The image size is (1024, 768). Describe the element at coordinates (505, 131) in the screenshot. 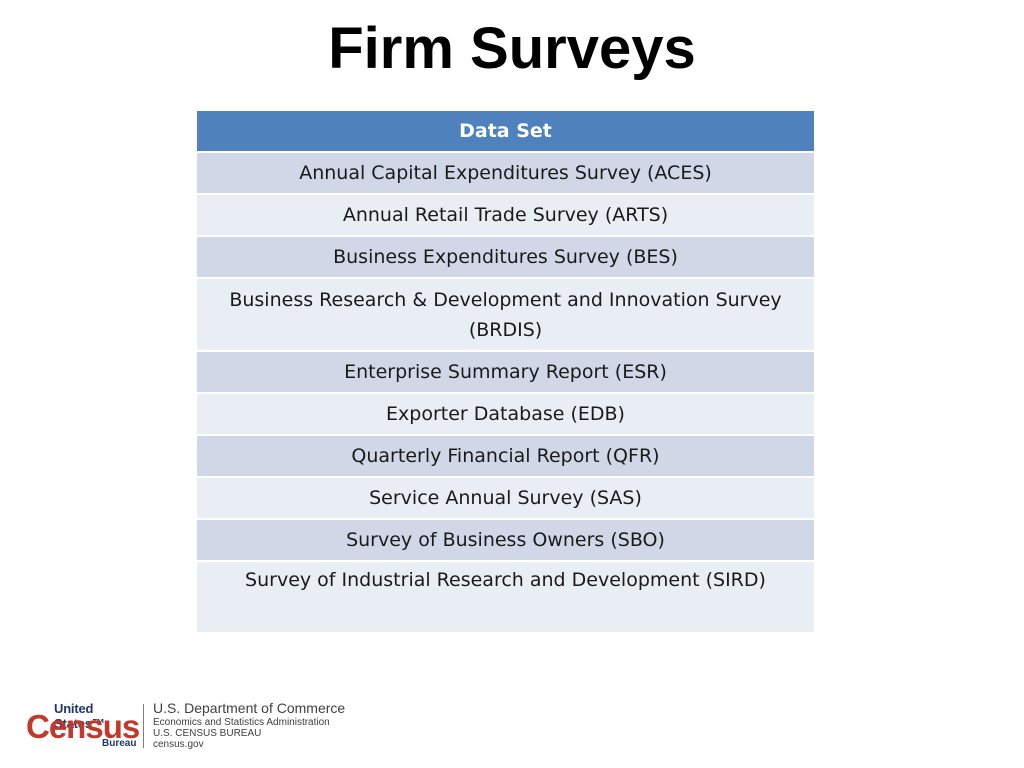

I see `table-header: Data Set` at that location.